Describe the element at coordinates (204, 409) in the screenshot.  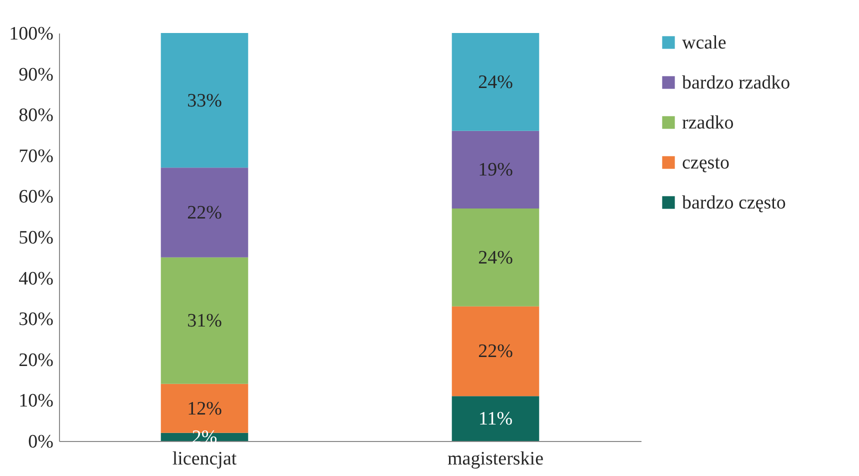
I see `data-label: 12%` at that location.